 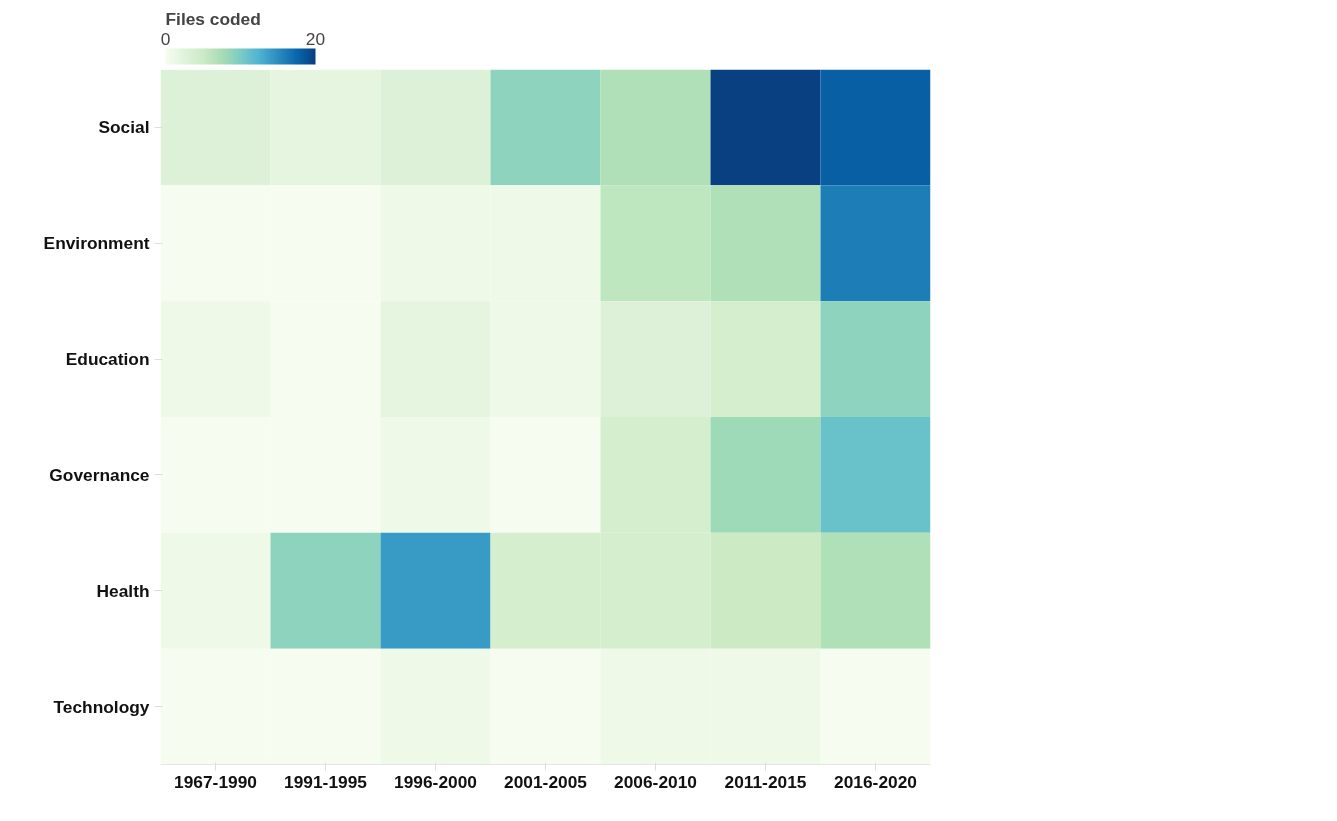 What do you see at coordinates (213, 18) in the screenshot?
I see `color-bar-title: Files coded` at bounding box center [213, 18].